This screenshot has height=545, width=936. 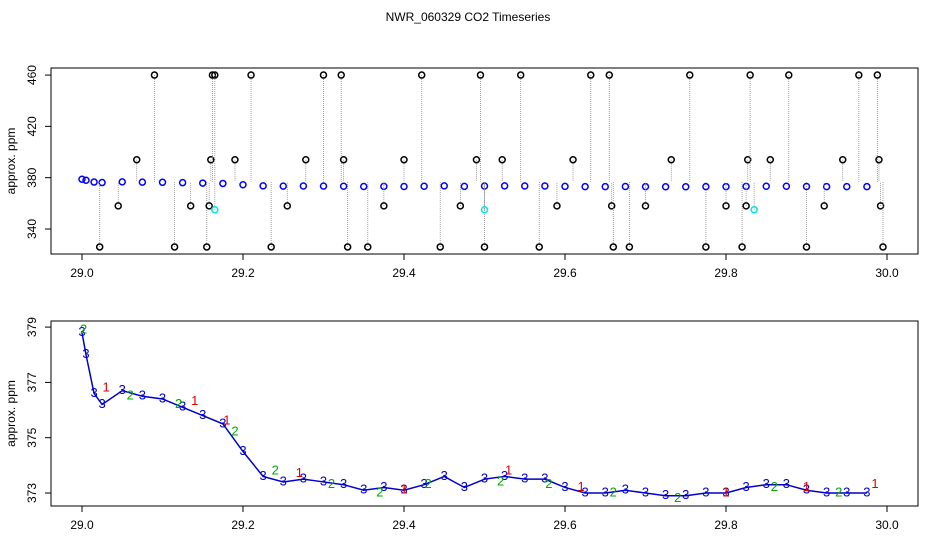 I want to click on y-tick-label: 379, so click(x=32, y=327).